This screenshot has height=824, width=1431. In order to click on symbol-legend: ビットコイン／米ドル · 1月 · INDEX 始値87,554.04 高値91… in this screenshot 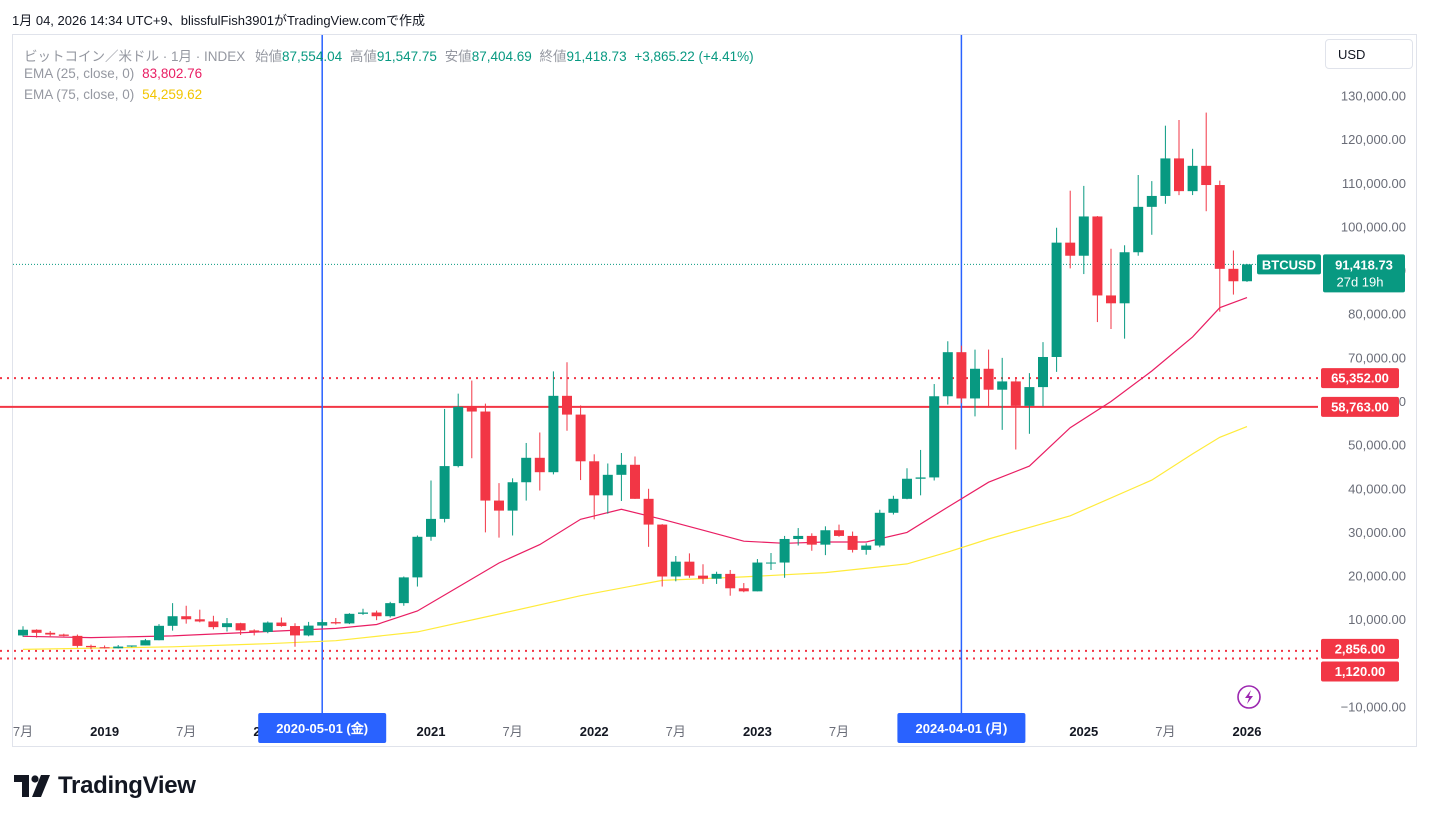, I will do `click(389, 55)`.